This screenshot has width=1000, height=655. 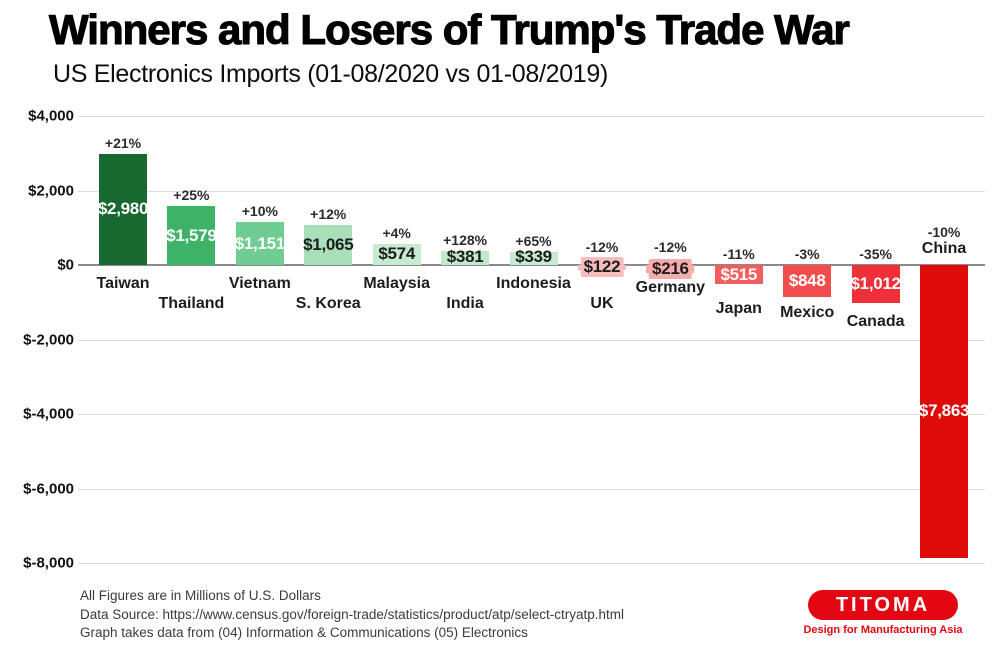 I want to click on zero-line, so click(x=531, y=265).